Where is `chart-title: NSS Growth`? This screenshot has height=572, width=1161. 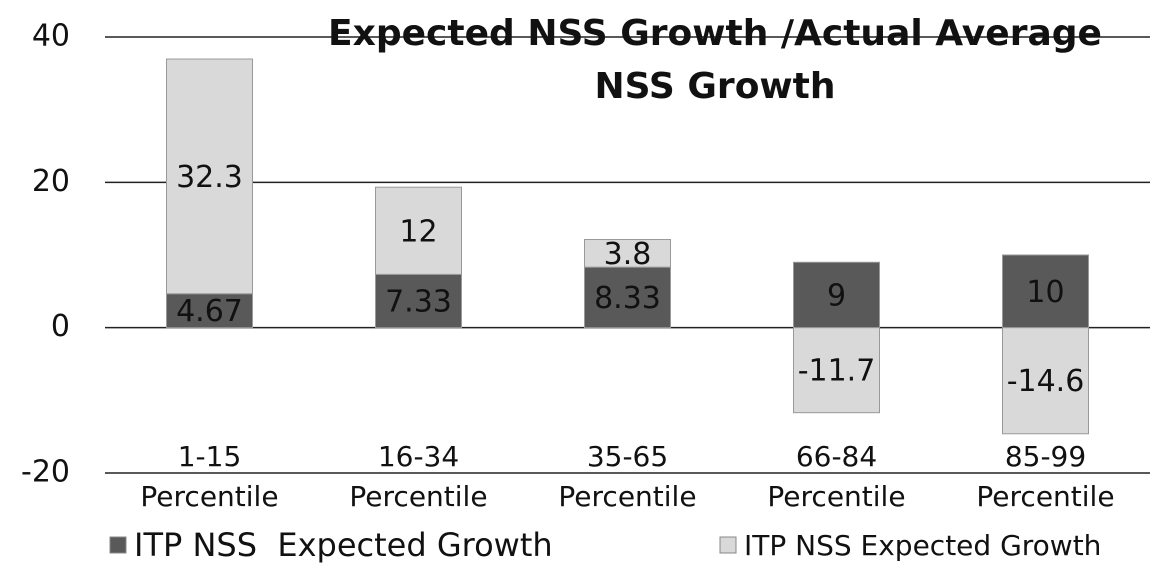
chart-title: NSS Growth is located at coordinates (714, 86).